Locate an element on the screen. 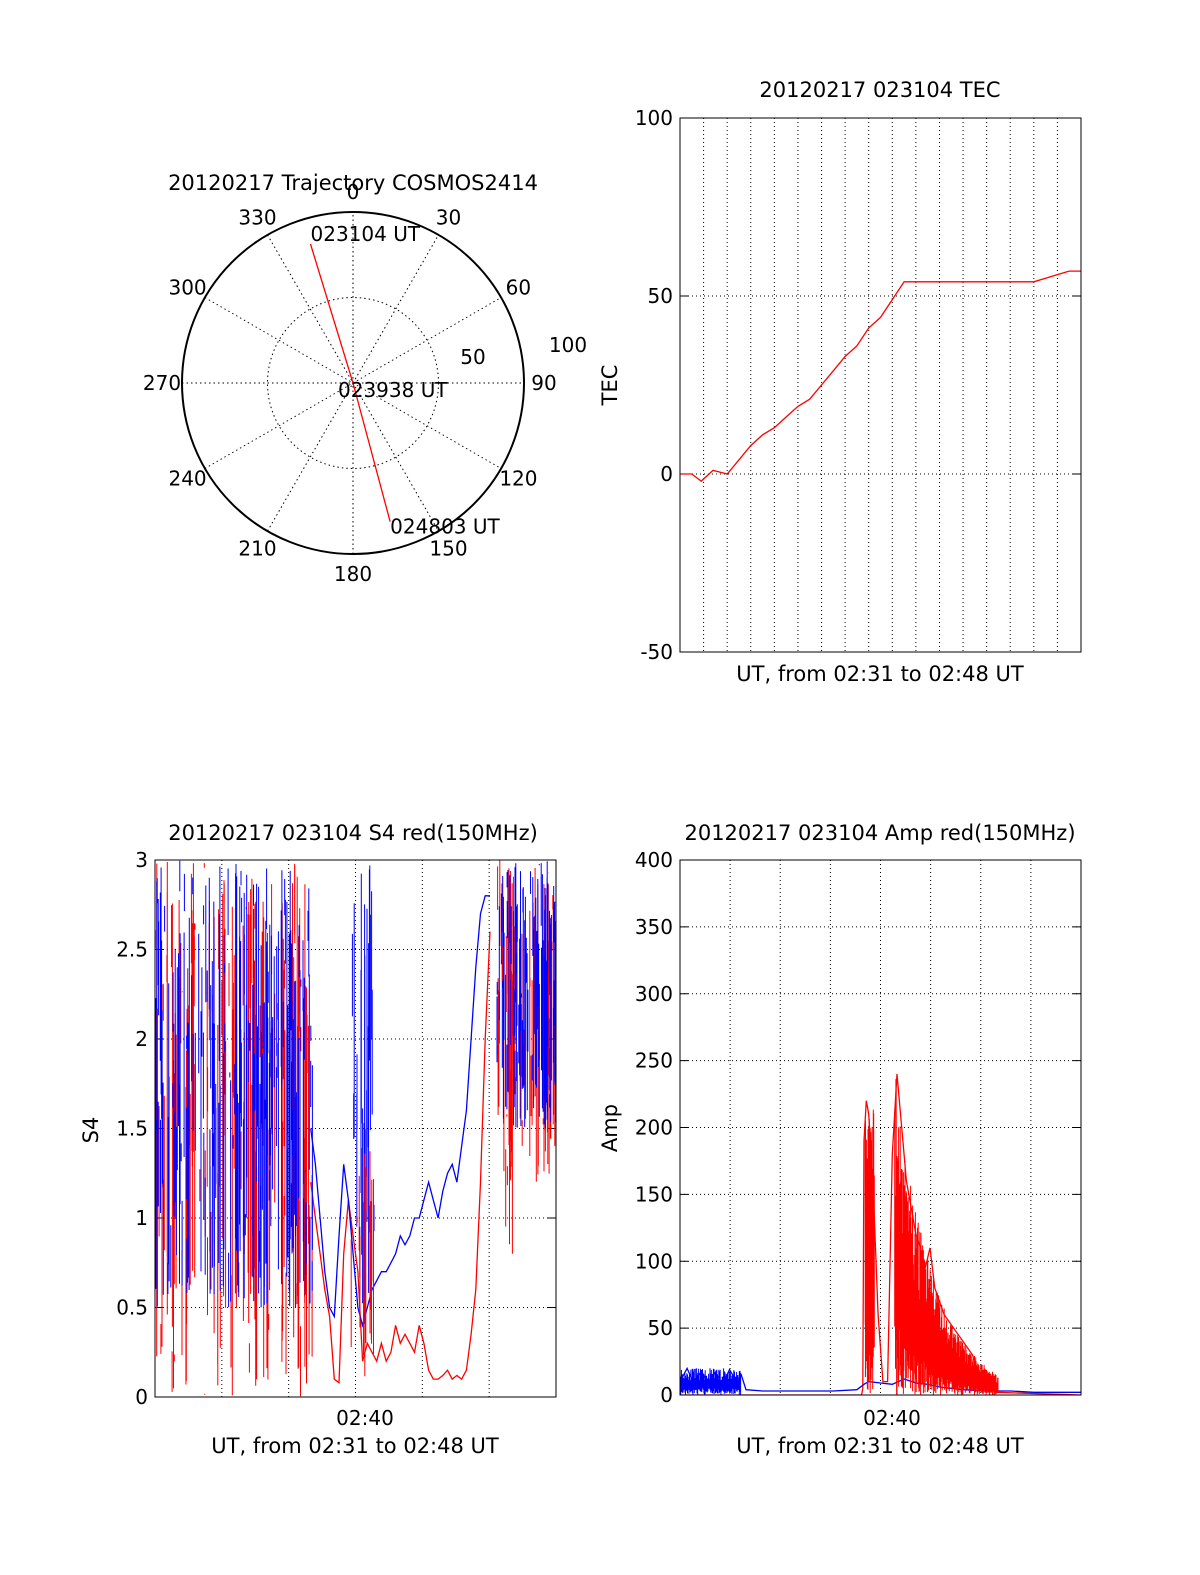 The width and height of the screenshot is (1200, 1575). y-tick-label: 2 is located at coordinates (141, 1039).